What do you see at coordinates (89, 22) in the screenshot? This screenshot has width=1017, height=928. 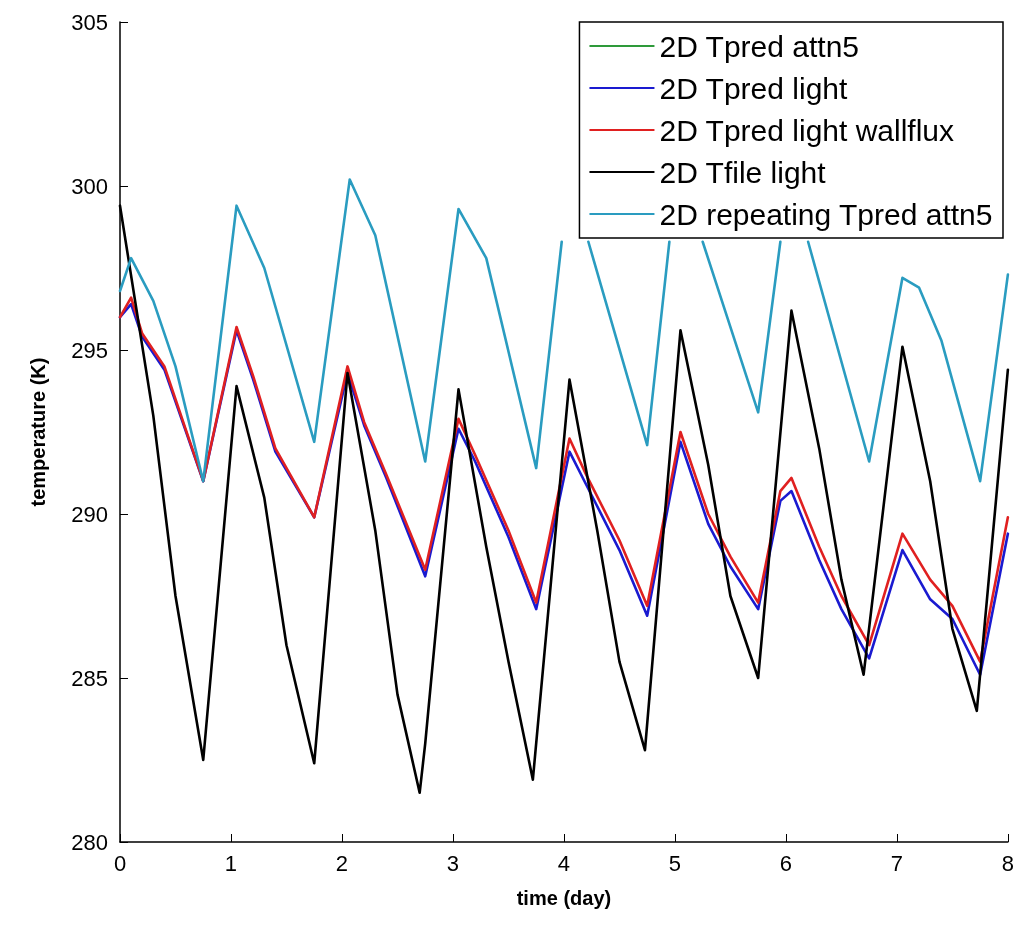 I see `y-tick-label: 305` at bounding box center [89, 22].